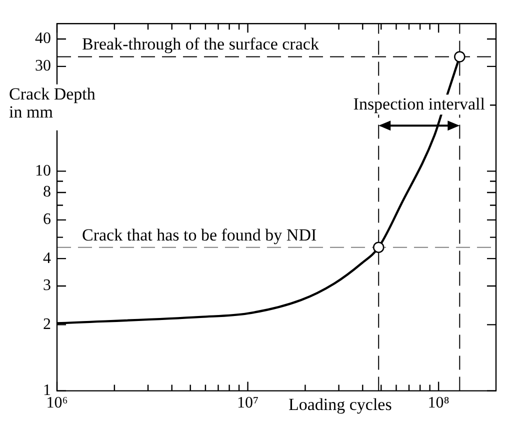  Describe the element at coordinates (47, 219) in the screenshot. I see `y-tick-label: 6` at that location.